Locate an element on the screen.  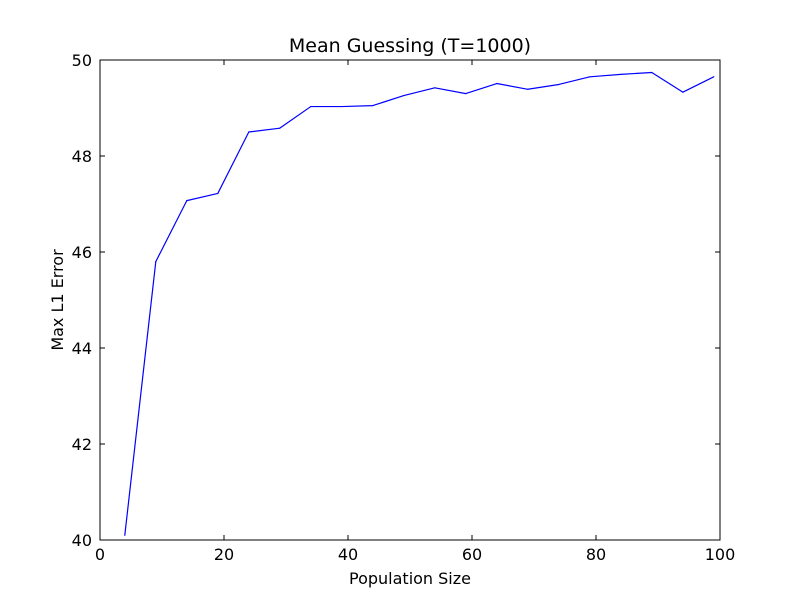
y-tick-label: 42 is located at coordinates (82, 444).